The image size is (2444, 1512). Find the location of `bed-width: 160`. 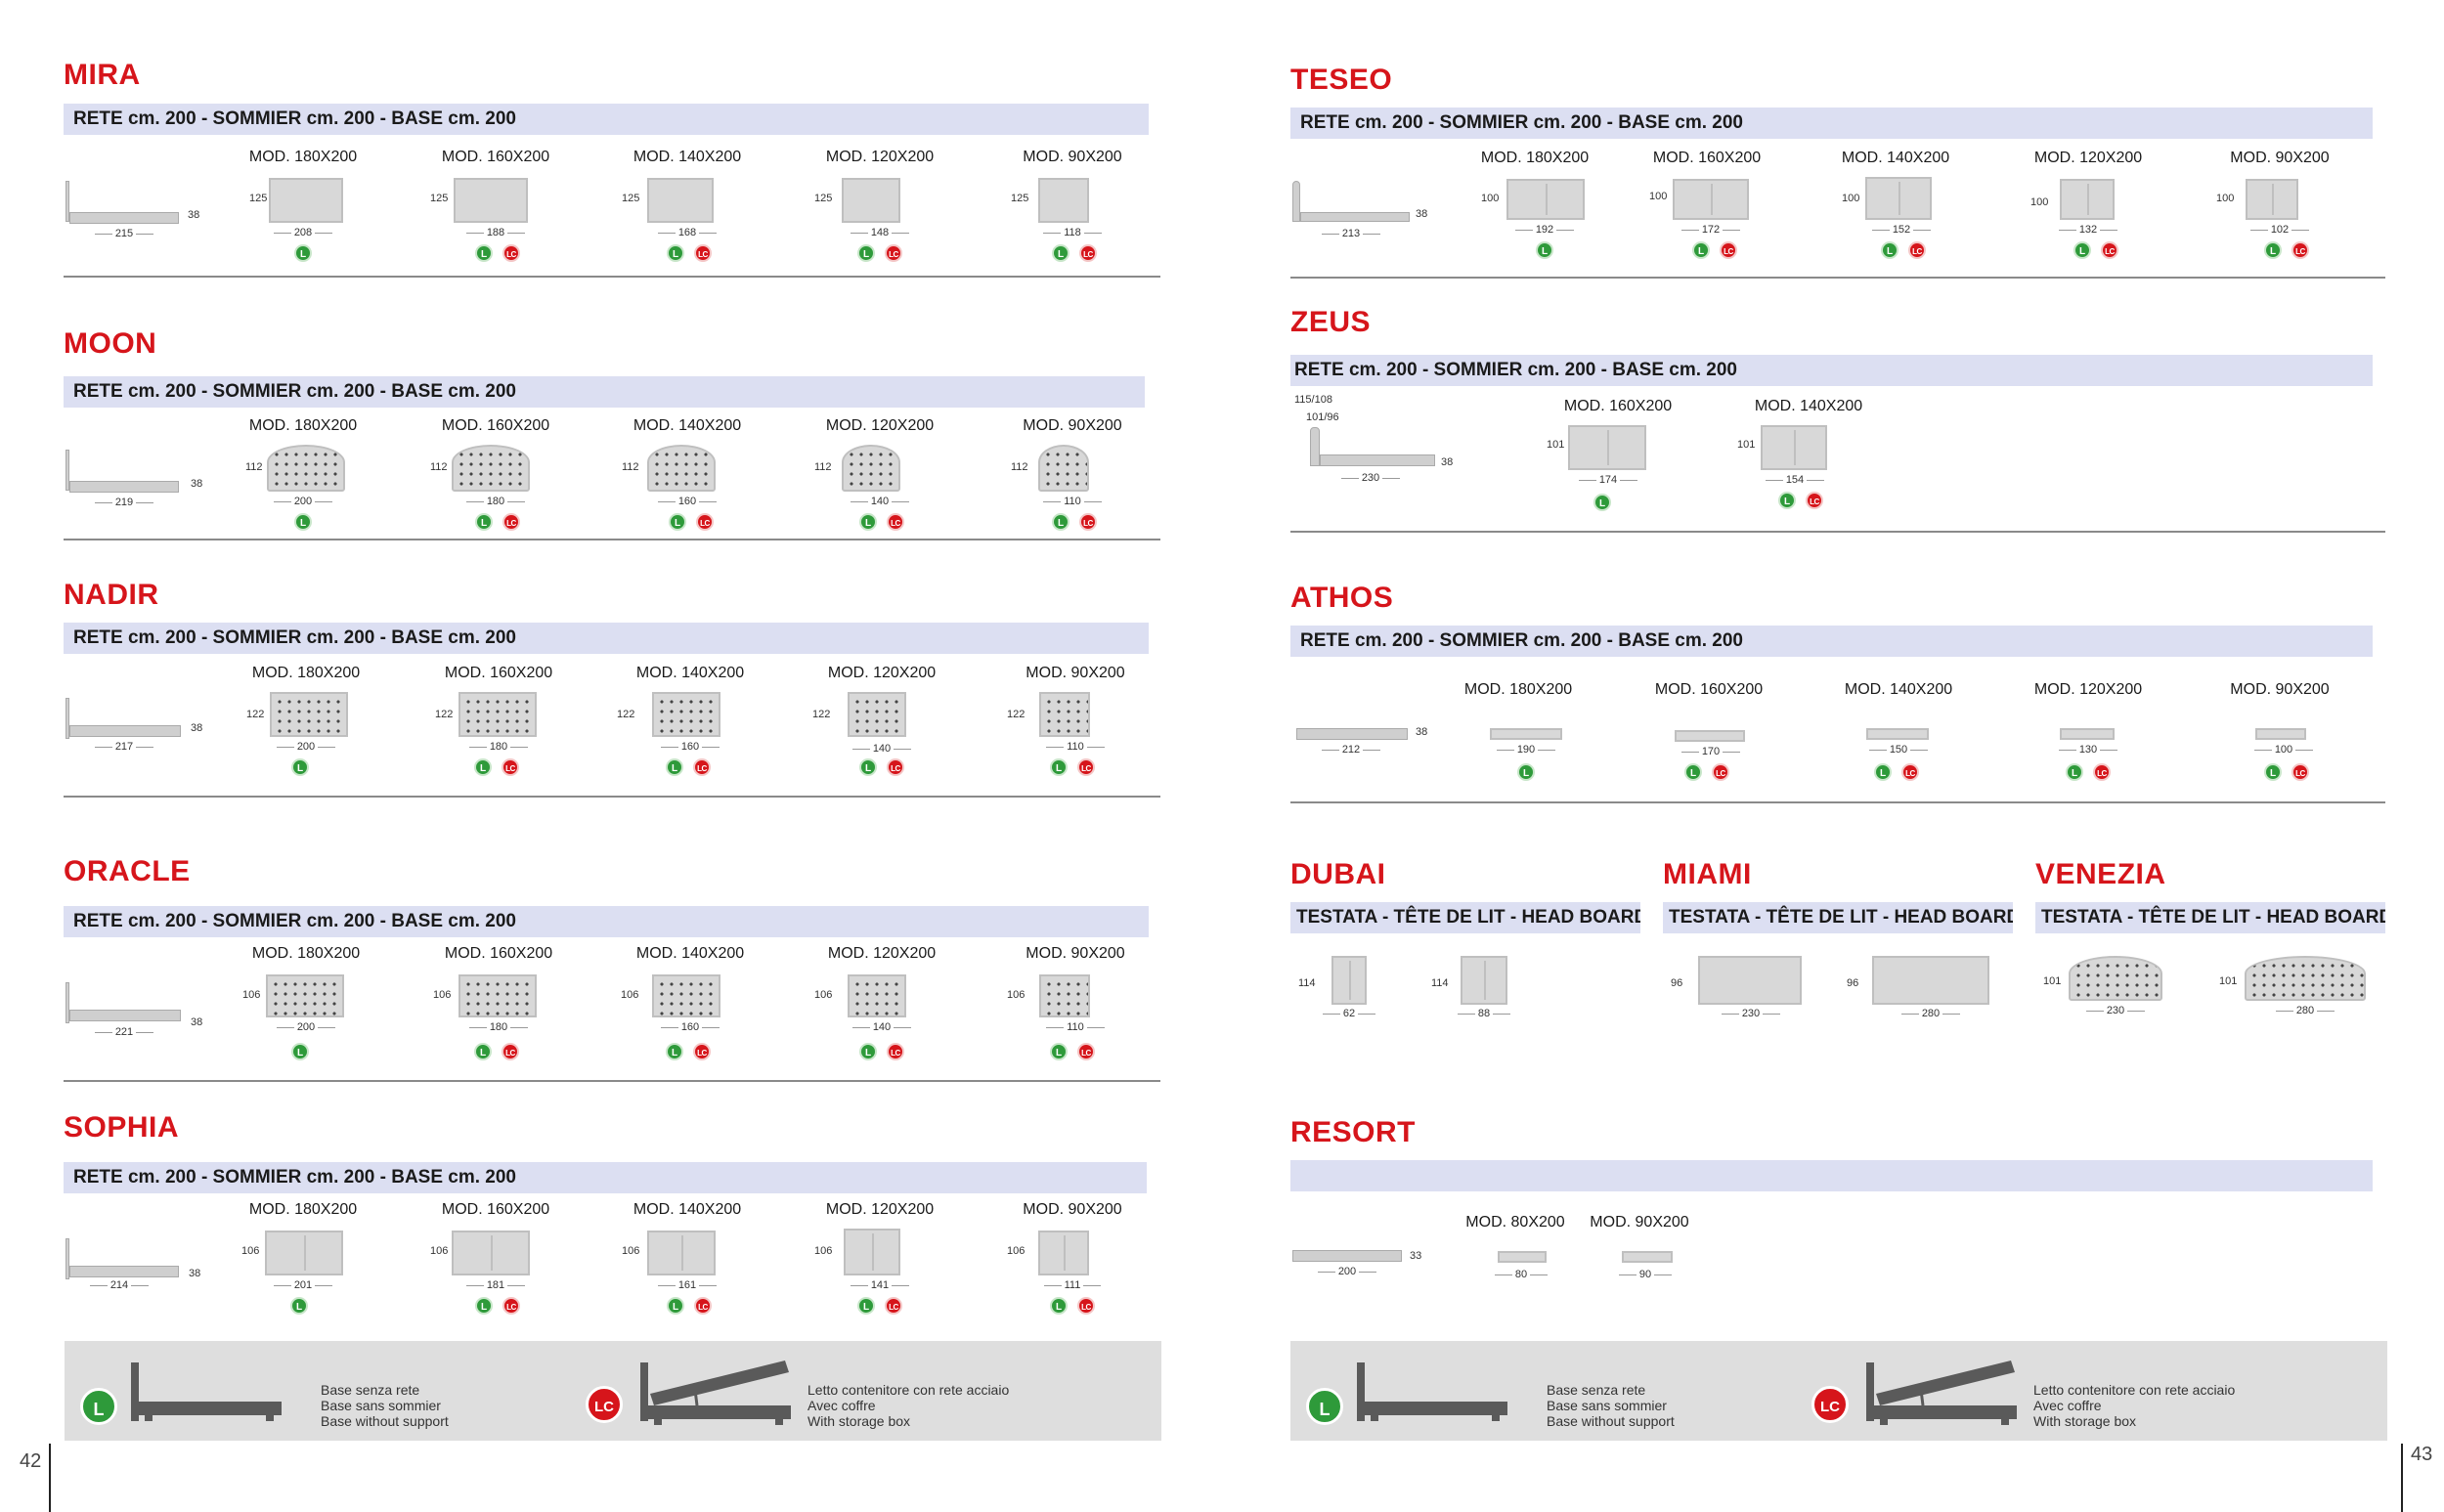

bed-width: 160 is located at coordinates (690, 747).